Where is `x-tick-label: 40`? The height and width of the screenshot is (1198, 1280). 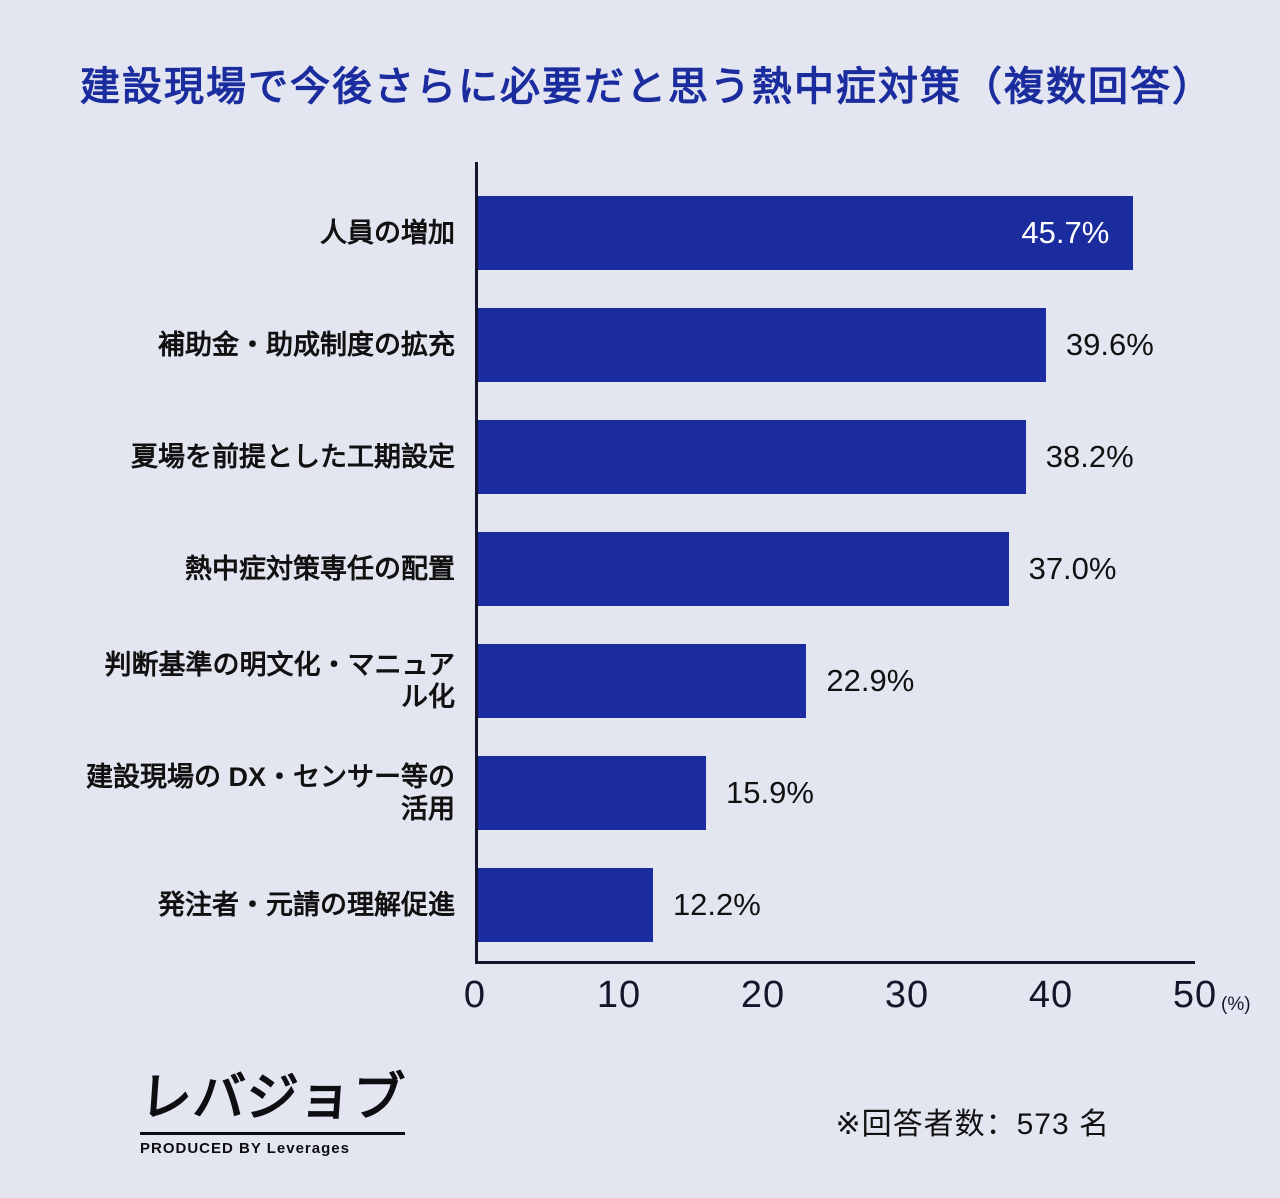
x-tick-label: 40 is located at coordinates (1051, 995).